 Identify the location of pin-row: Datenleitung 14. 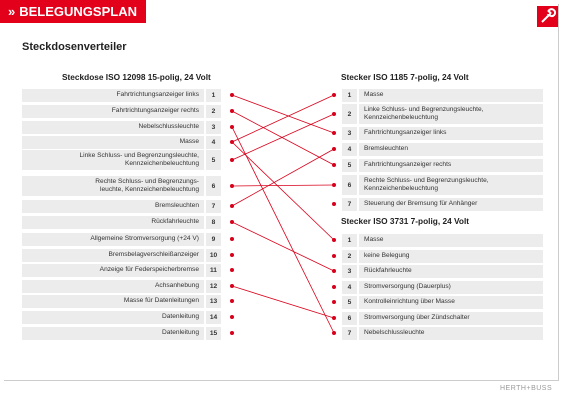
(122, 317).